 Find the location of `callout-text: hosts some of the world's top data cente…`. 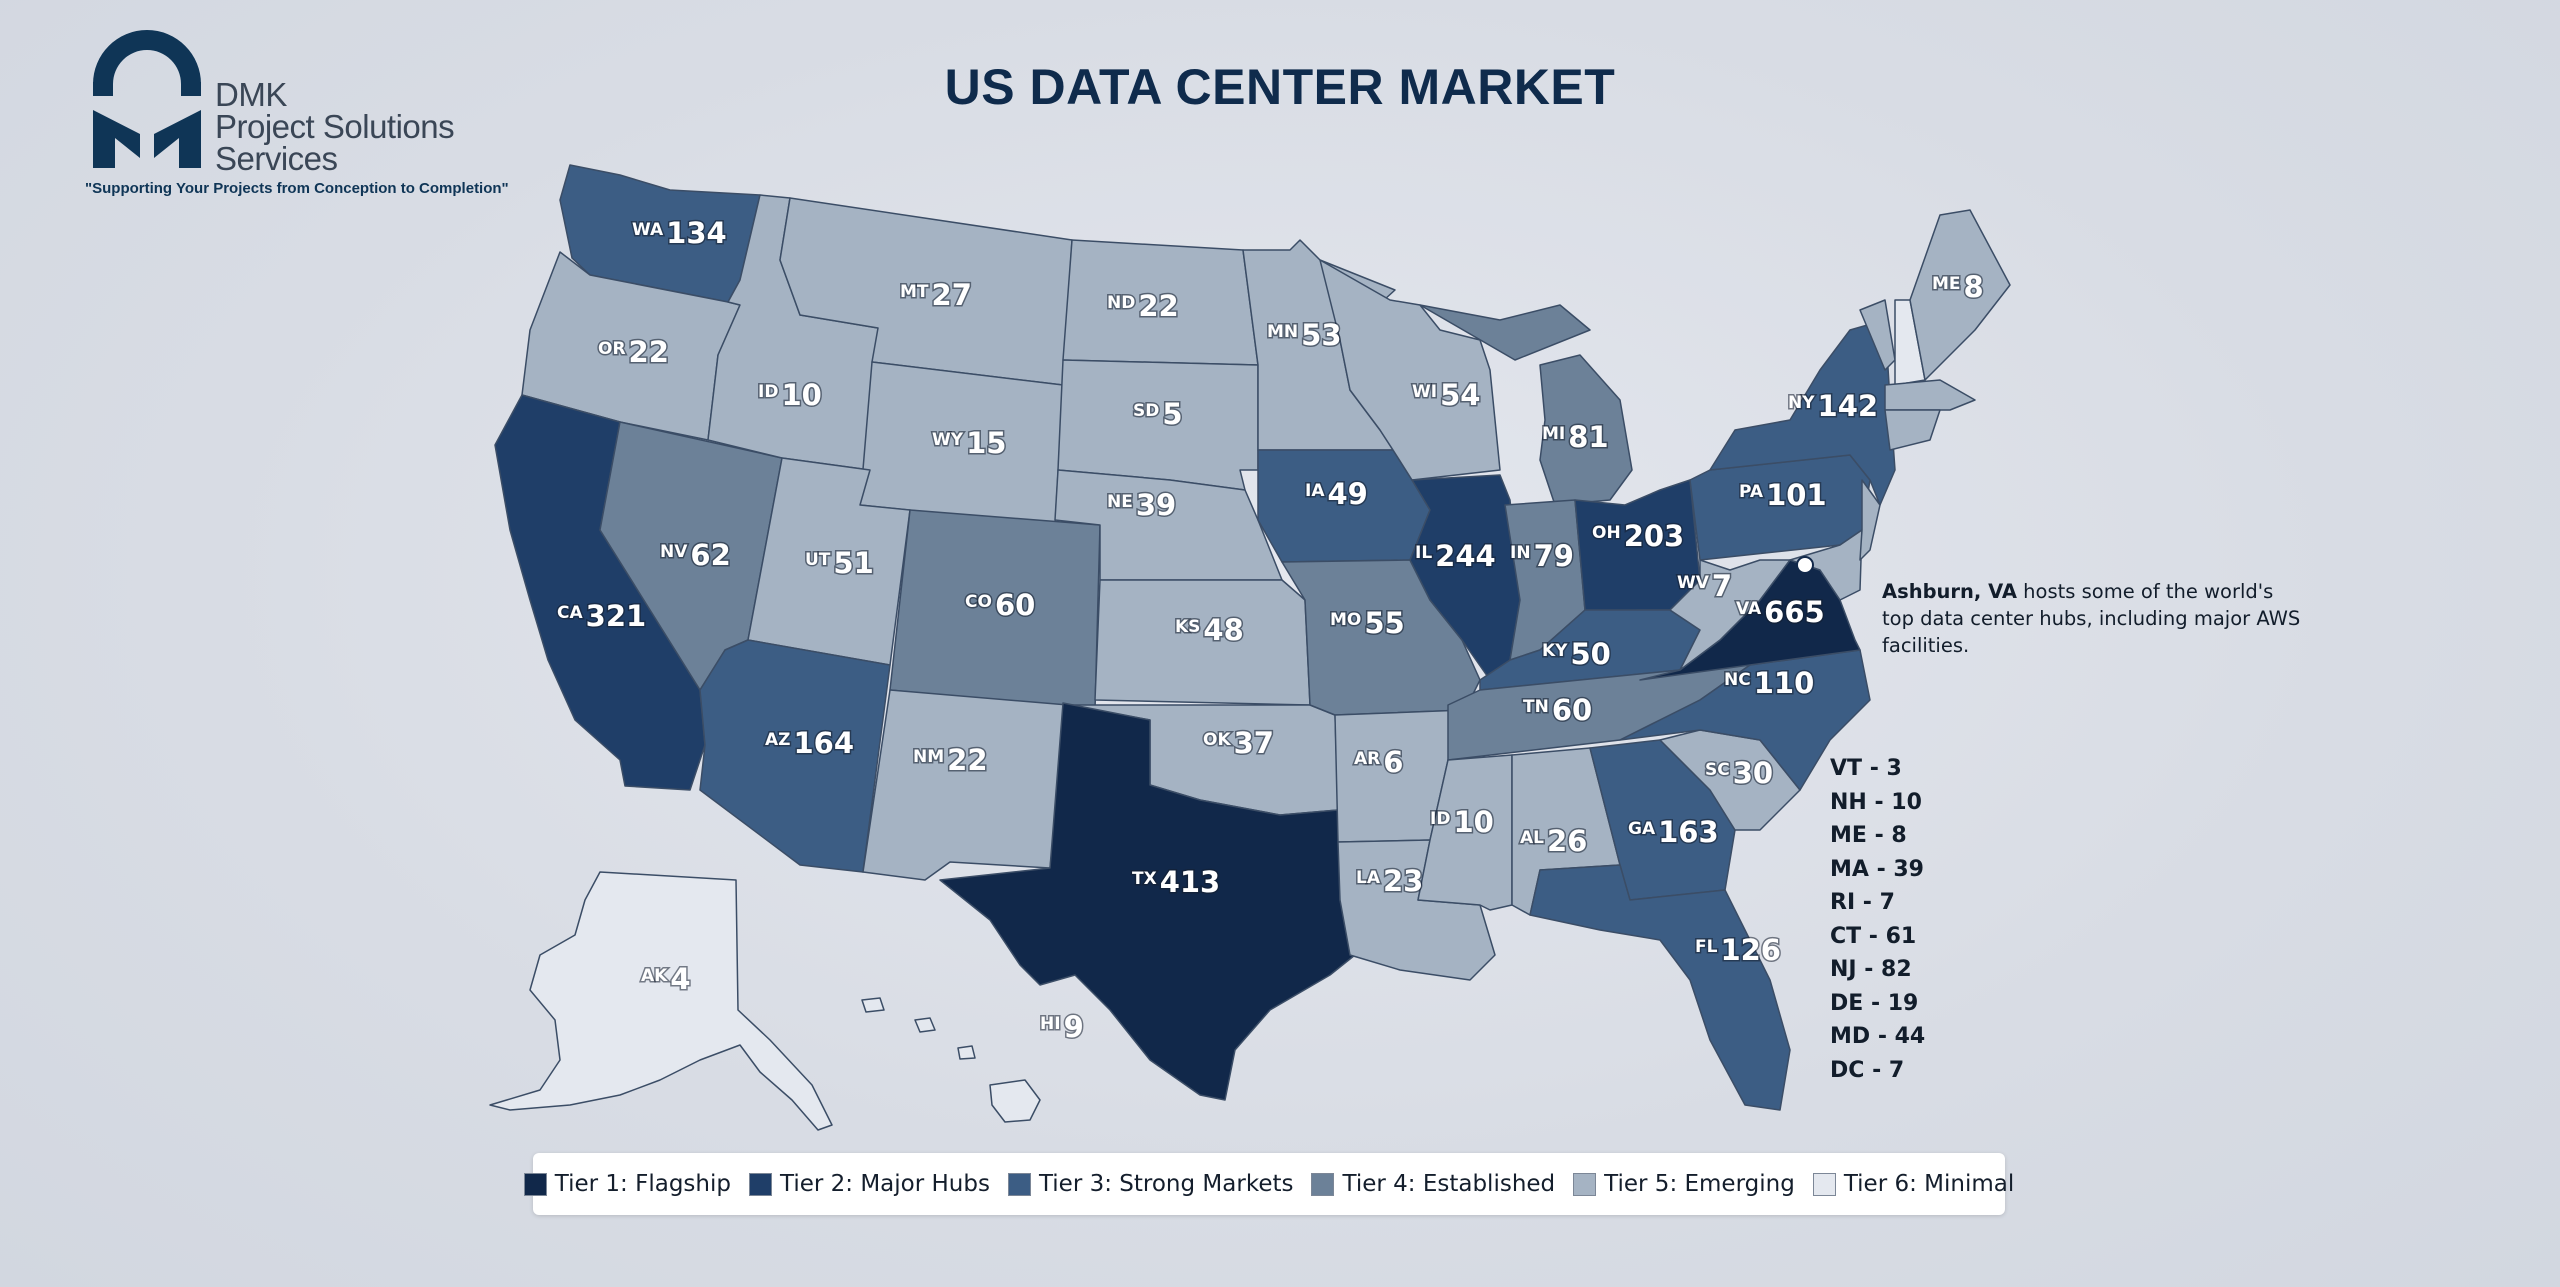

callout-text: hosts some of the world's top data cente… is located at coordinates (2091, 618).